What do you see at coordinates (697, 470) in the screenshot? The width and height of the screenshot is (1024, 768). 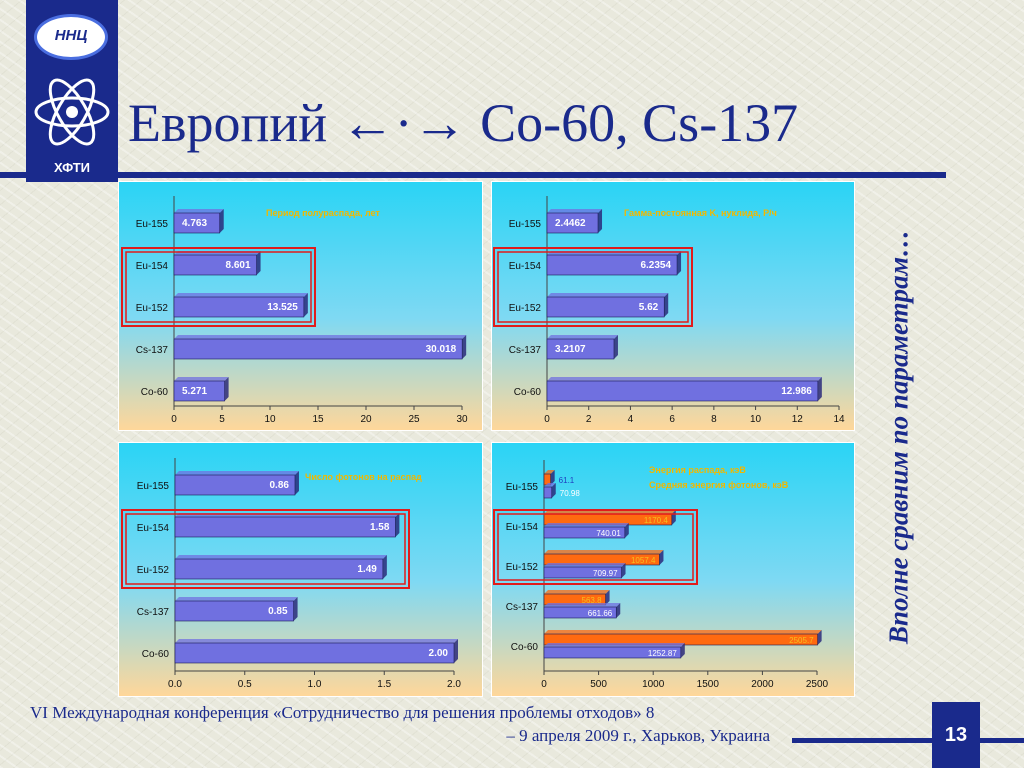 I see `legend-entry: Энергия распада, кэВ` at bounding box center [697, 470].